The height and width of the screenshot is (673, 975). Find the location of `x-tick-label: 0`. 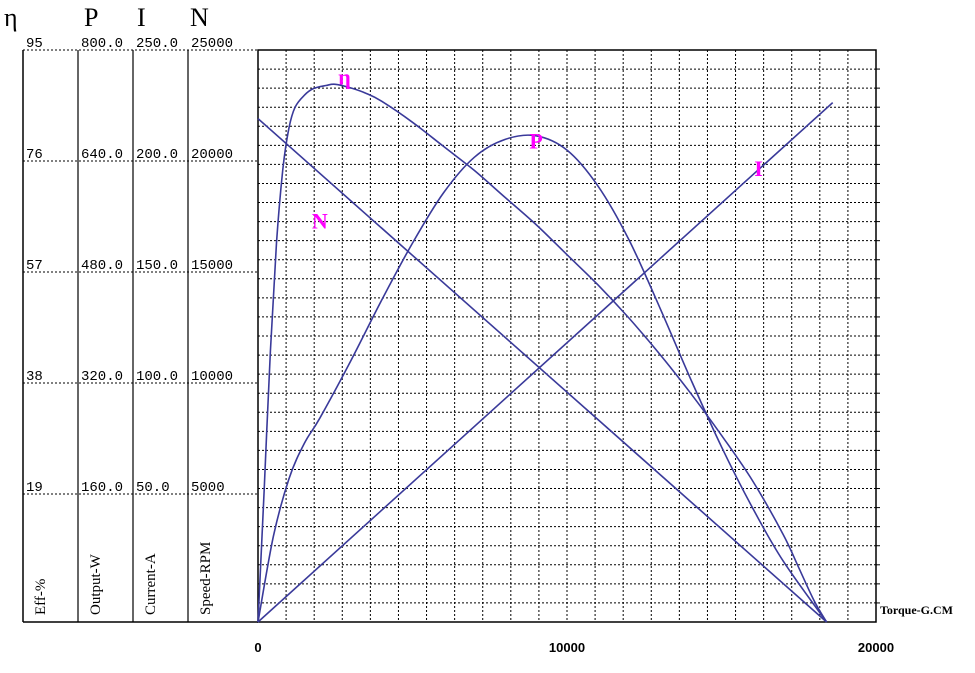

x-tick-label: 0 is located at coordinates (257, 647).